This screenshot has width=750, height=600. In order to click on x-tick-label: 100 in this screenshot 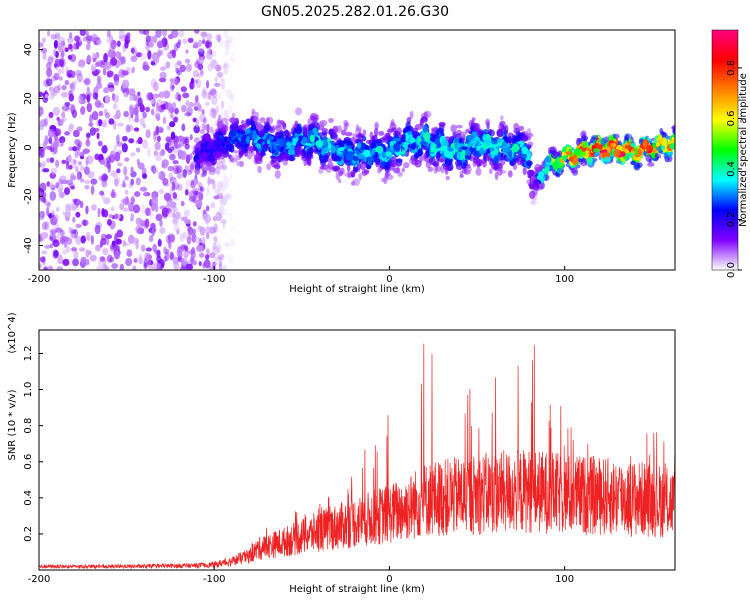, I will do `click(564, 279)`.